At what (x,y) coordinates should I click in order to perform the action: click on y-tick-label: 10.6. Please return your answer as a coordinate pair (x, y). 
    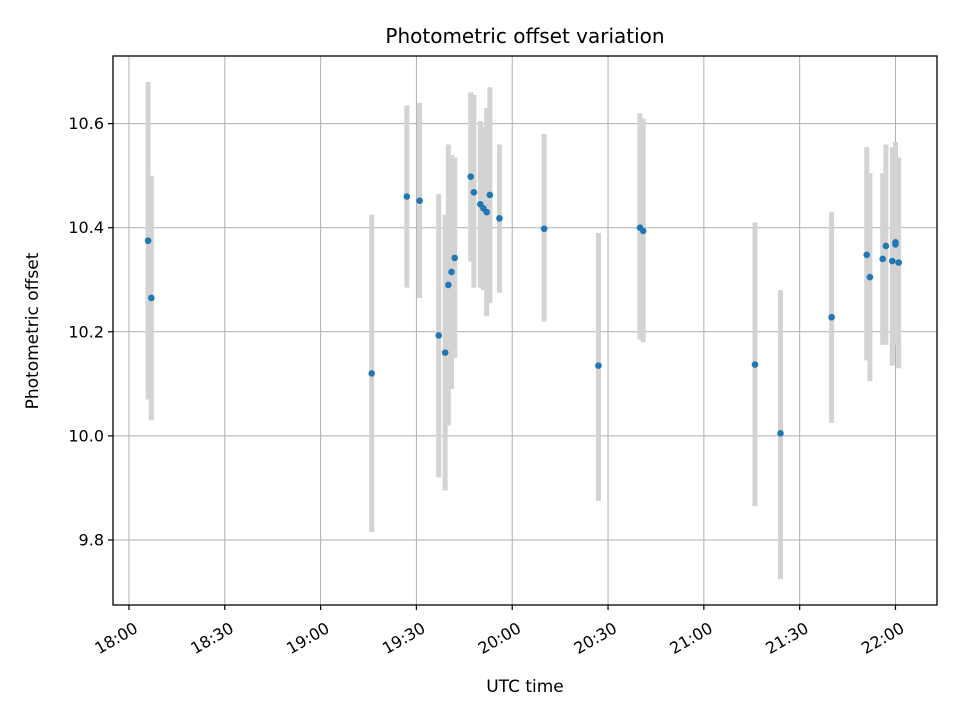
    Looking at the image, I should click on (86, 123).